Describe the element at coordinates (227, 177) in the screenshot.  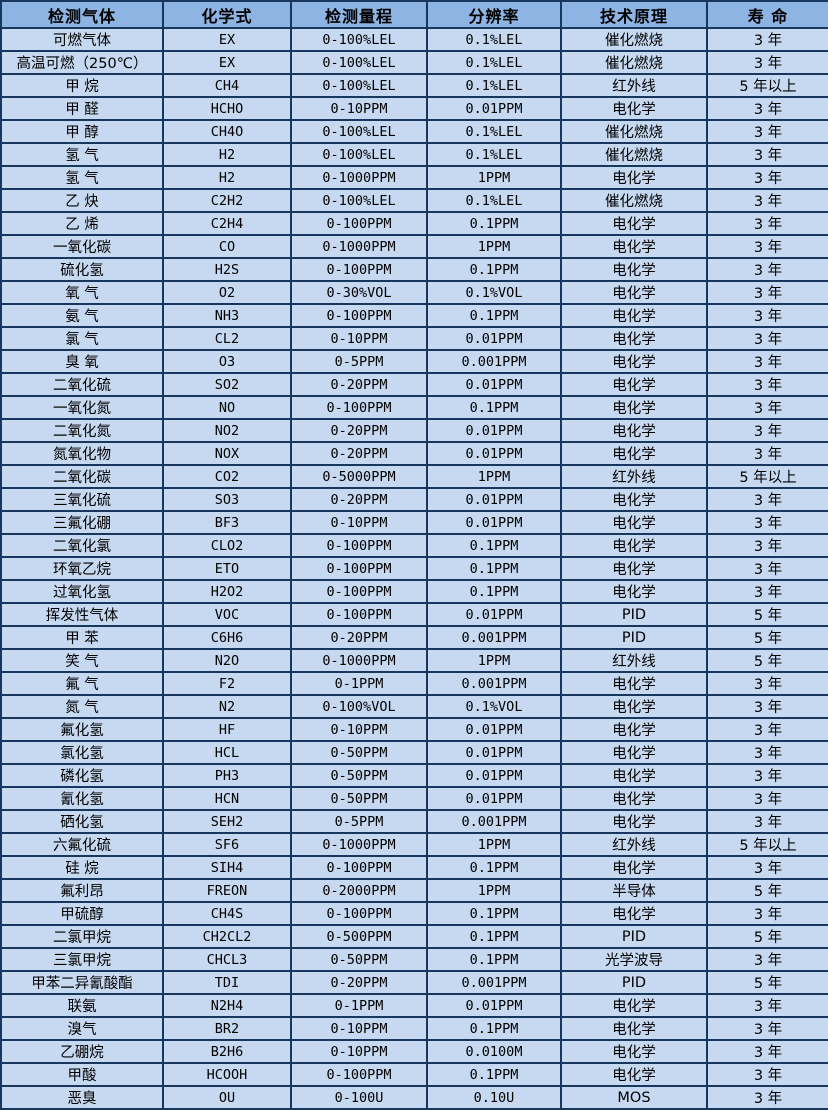
I see `cell-formula: H2` at that location.